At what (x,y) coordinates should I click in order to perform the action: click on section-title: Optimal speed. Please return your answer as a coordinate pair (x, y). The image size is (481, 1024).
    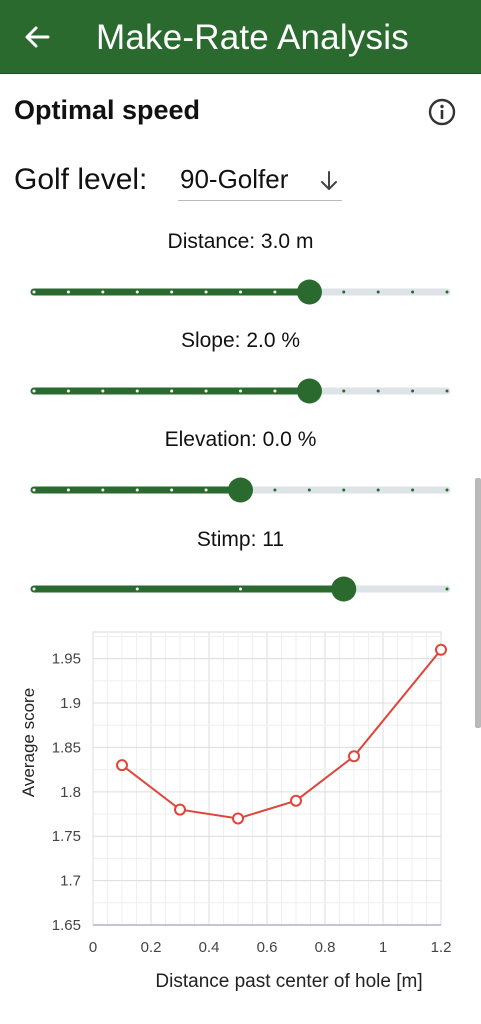
    Looking at the image, I should click on (107, 110).